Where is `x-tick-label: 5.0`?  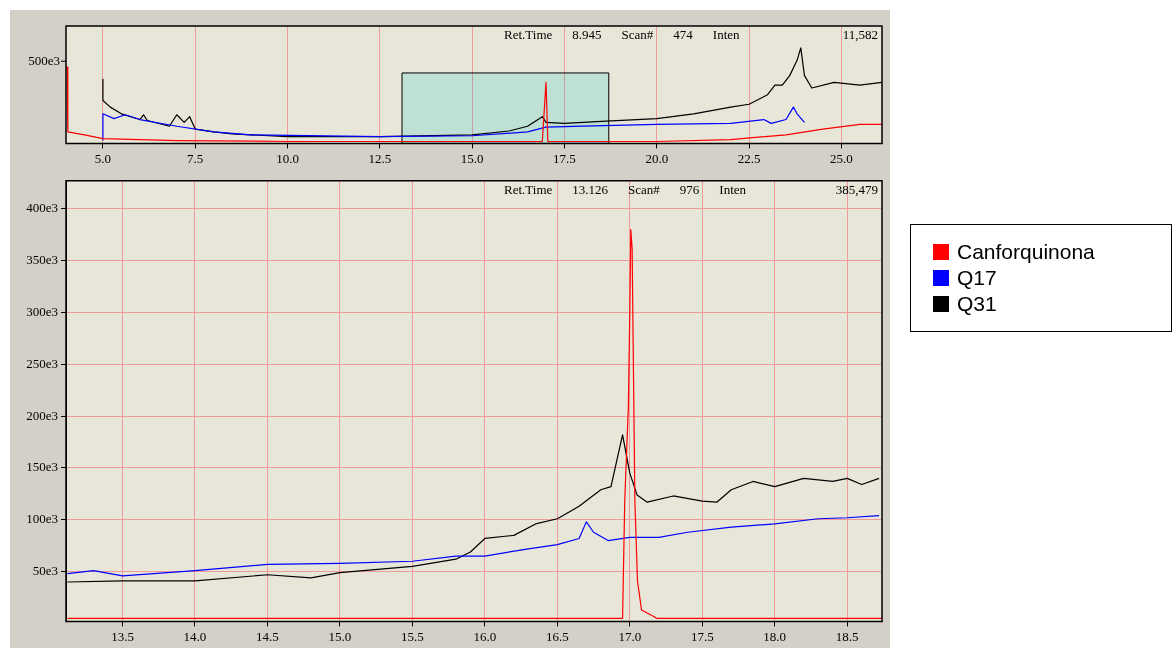
x-tick-label: 5.0 is located at coordinates (103, 158).